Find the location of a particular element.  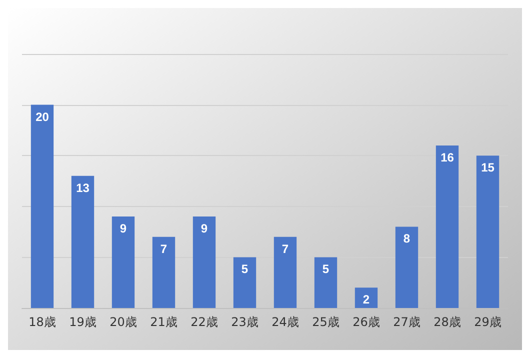

x-tick-label: 24歳 is located at coordinates (285, 322).